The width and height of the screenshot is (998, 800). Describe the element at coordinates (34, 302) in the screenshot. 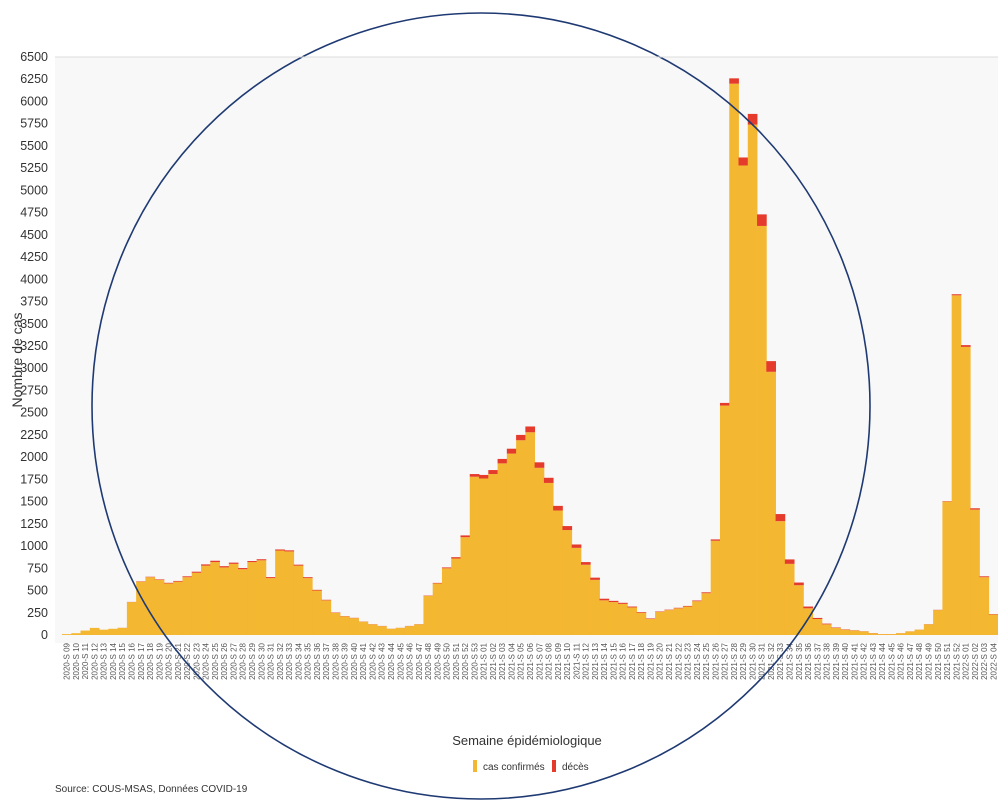

I see `y-tick-label: 3750` at that location.